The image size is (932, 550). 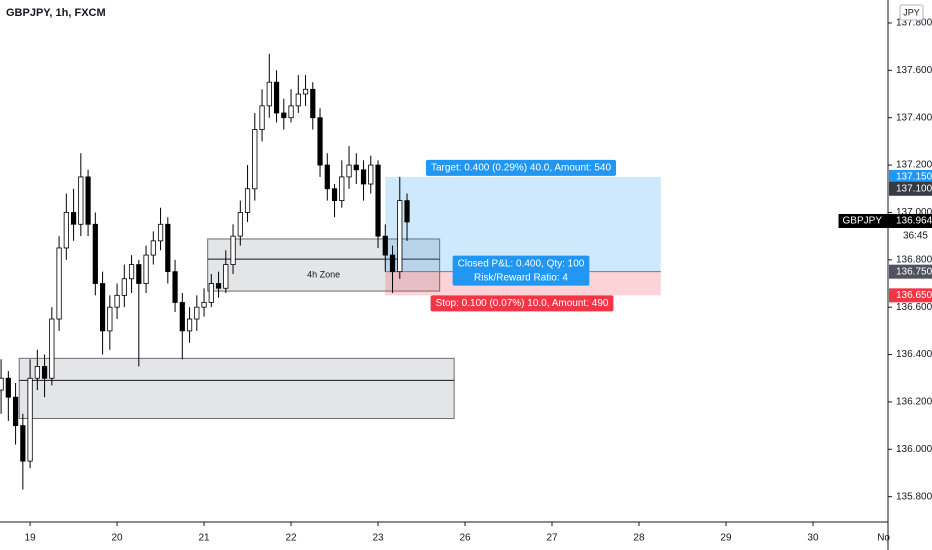 I want to click on zone, so click(x=236, y=388).